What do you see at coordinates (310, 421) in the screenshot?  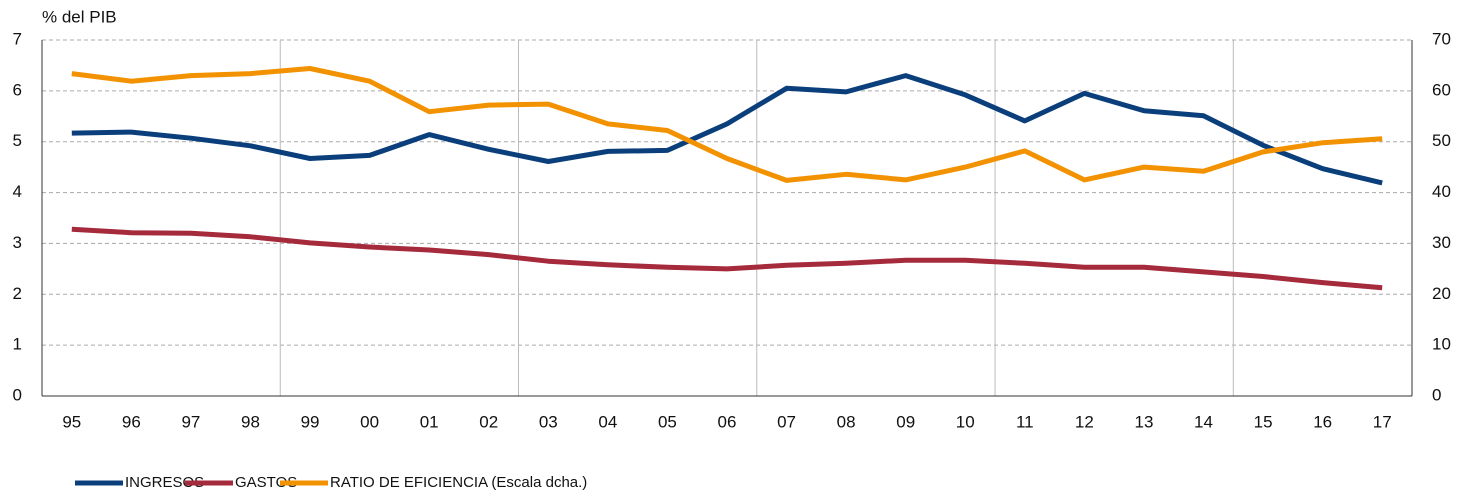 I see `x-tick-label: 99` at bounding box center [310, 421].